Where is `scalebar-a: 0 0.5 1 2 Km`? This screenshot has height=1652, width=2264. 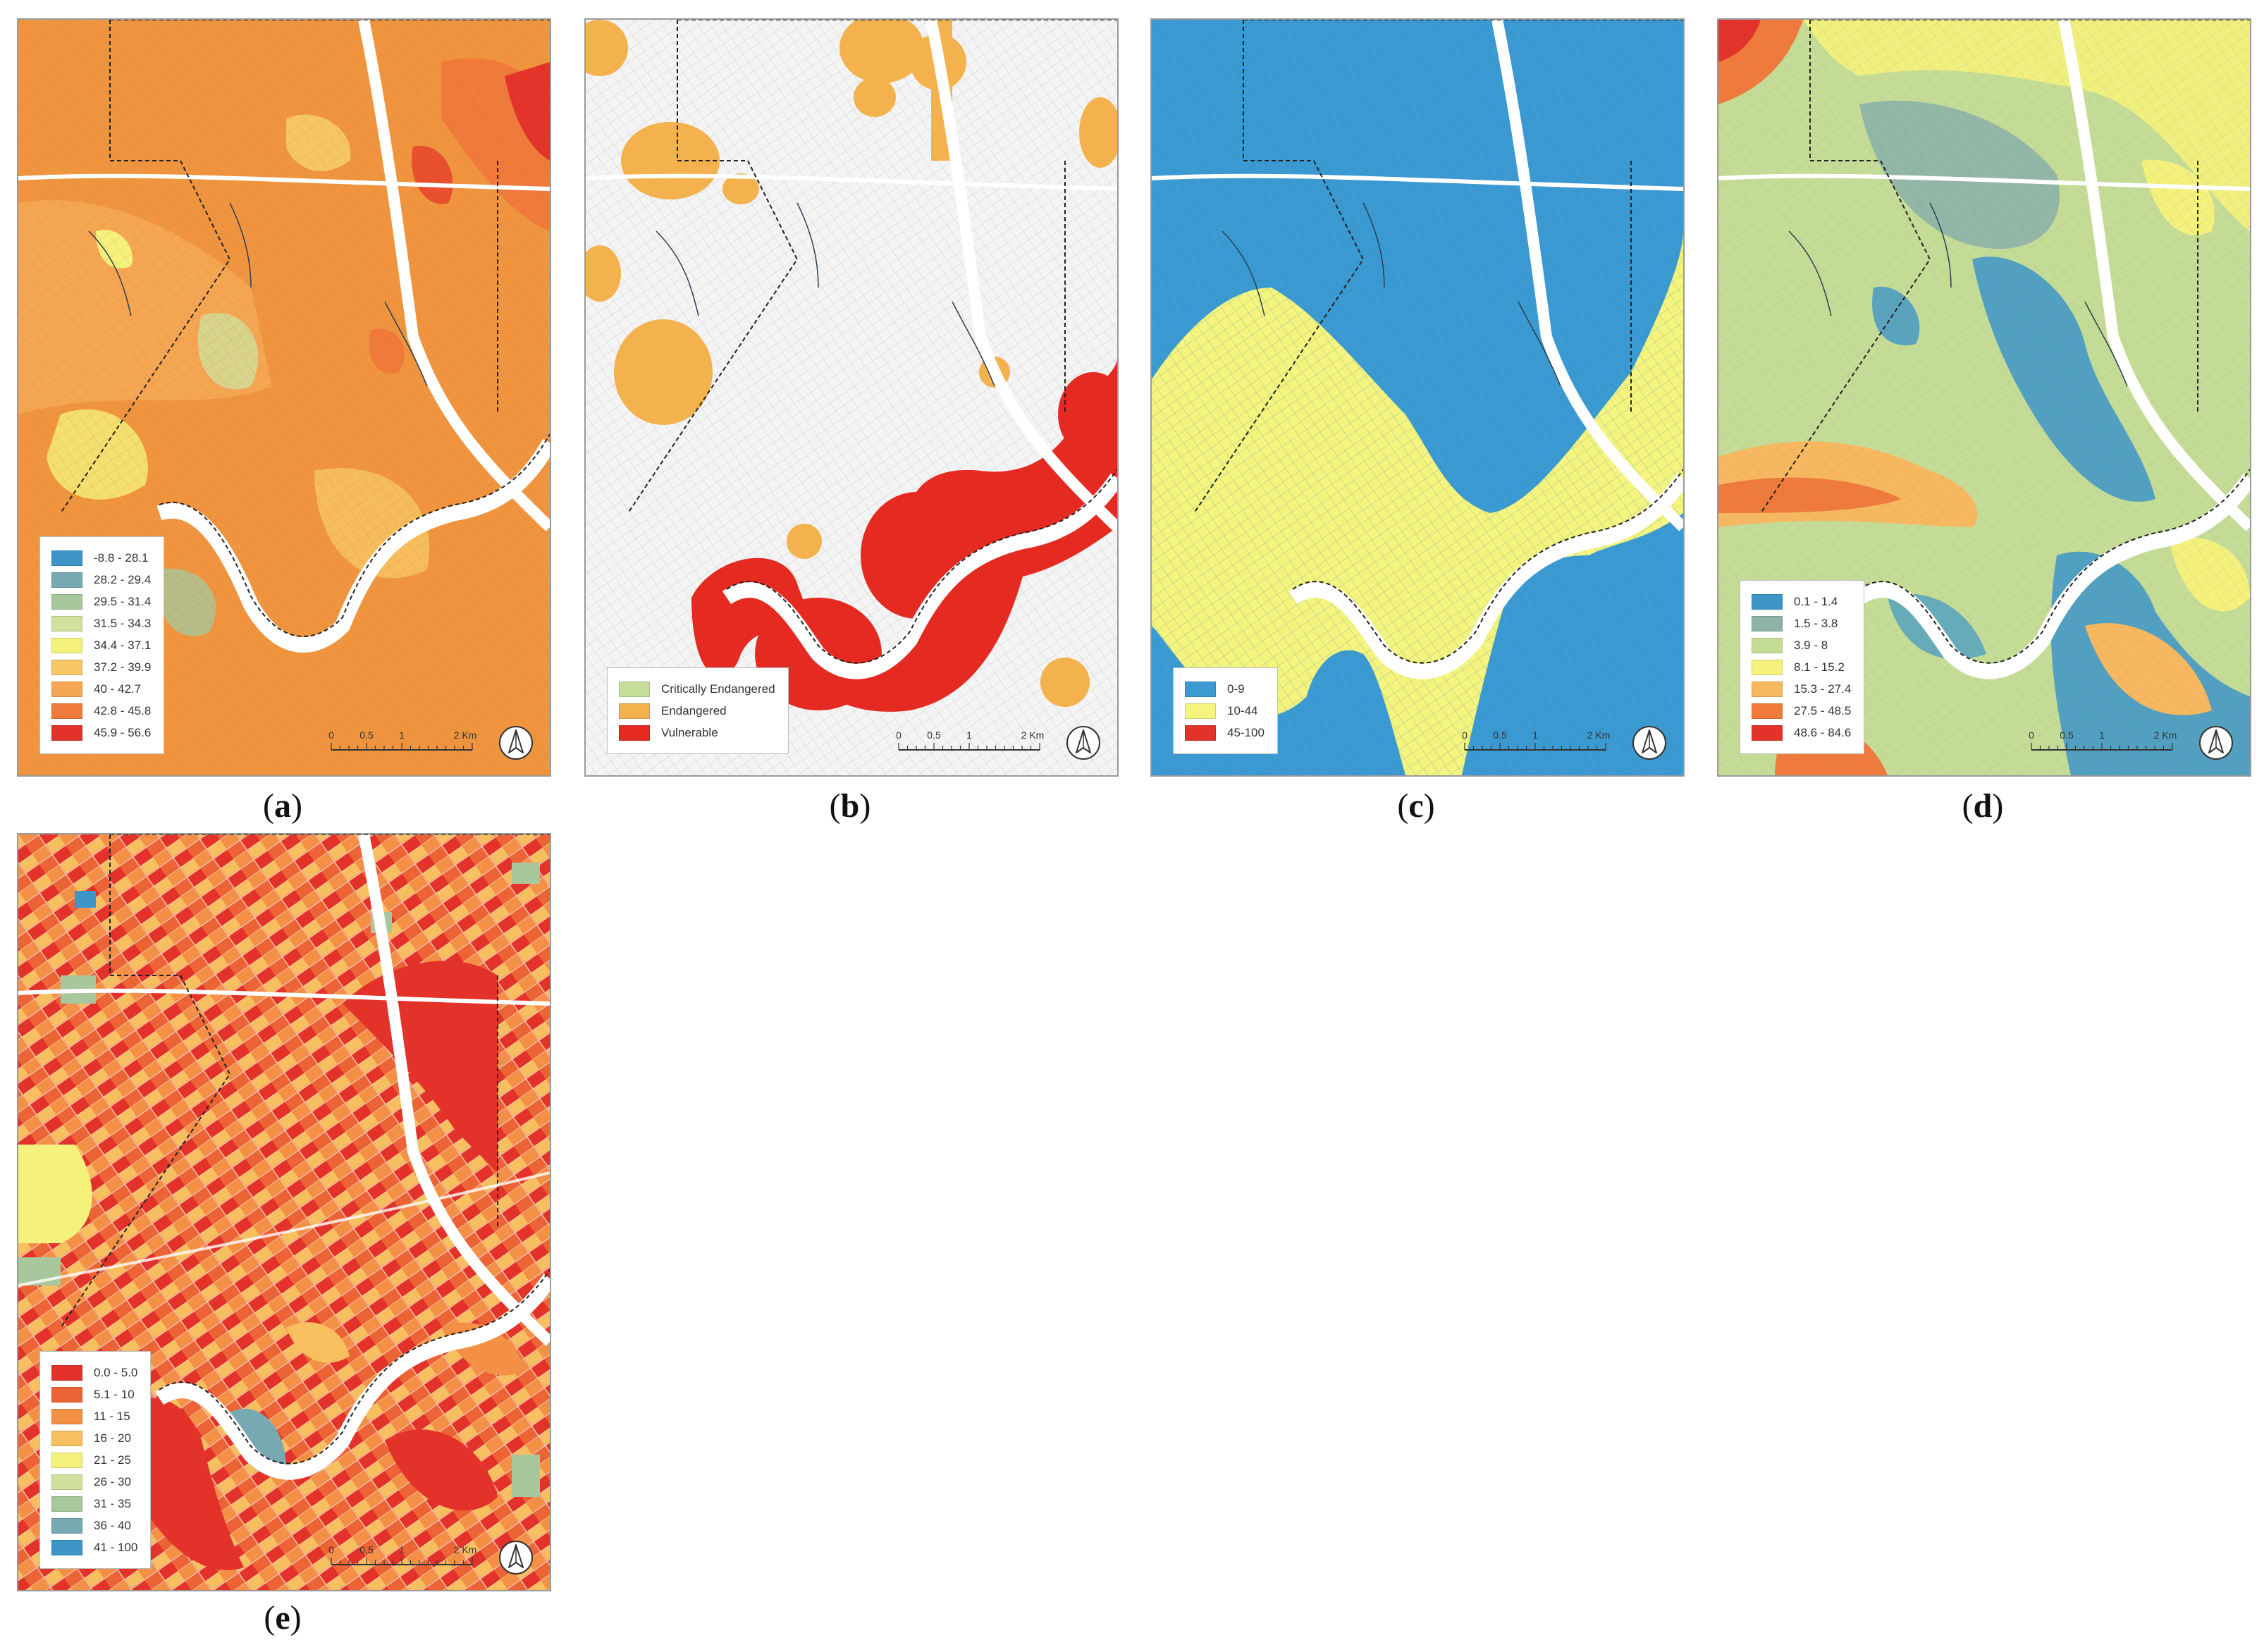
scalebar-a: 0 0.5 1 2 Km is located at coordinates (402, 741).